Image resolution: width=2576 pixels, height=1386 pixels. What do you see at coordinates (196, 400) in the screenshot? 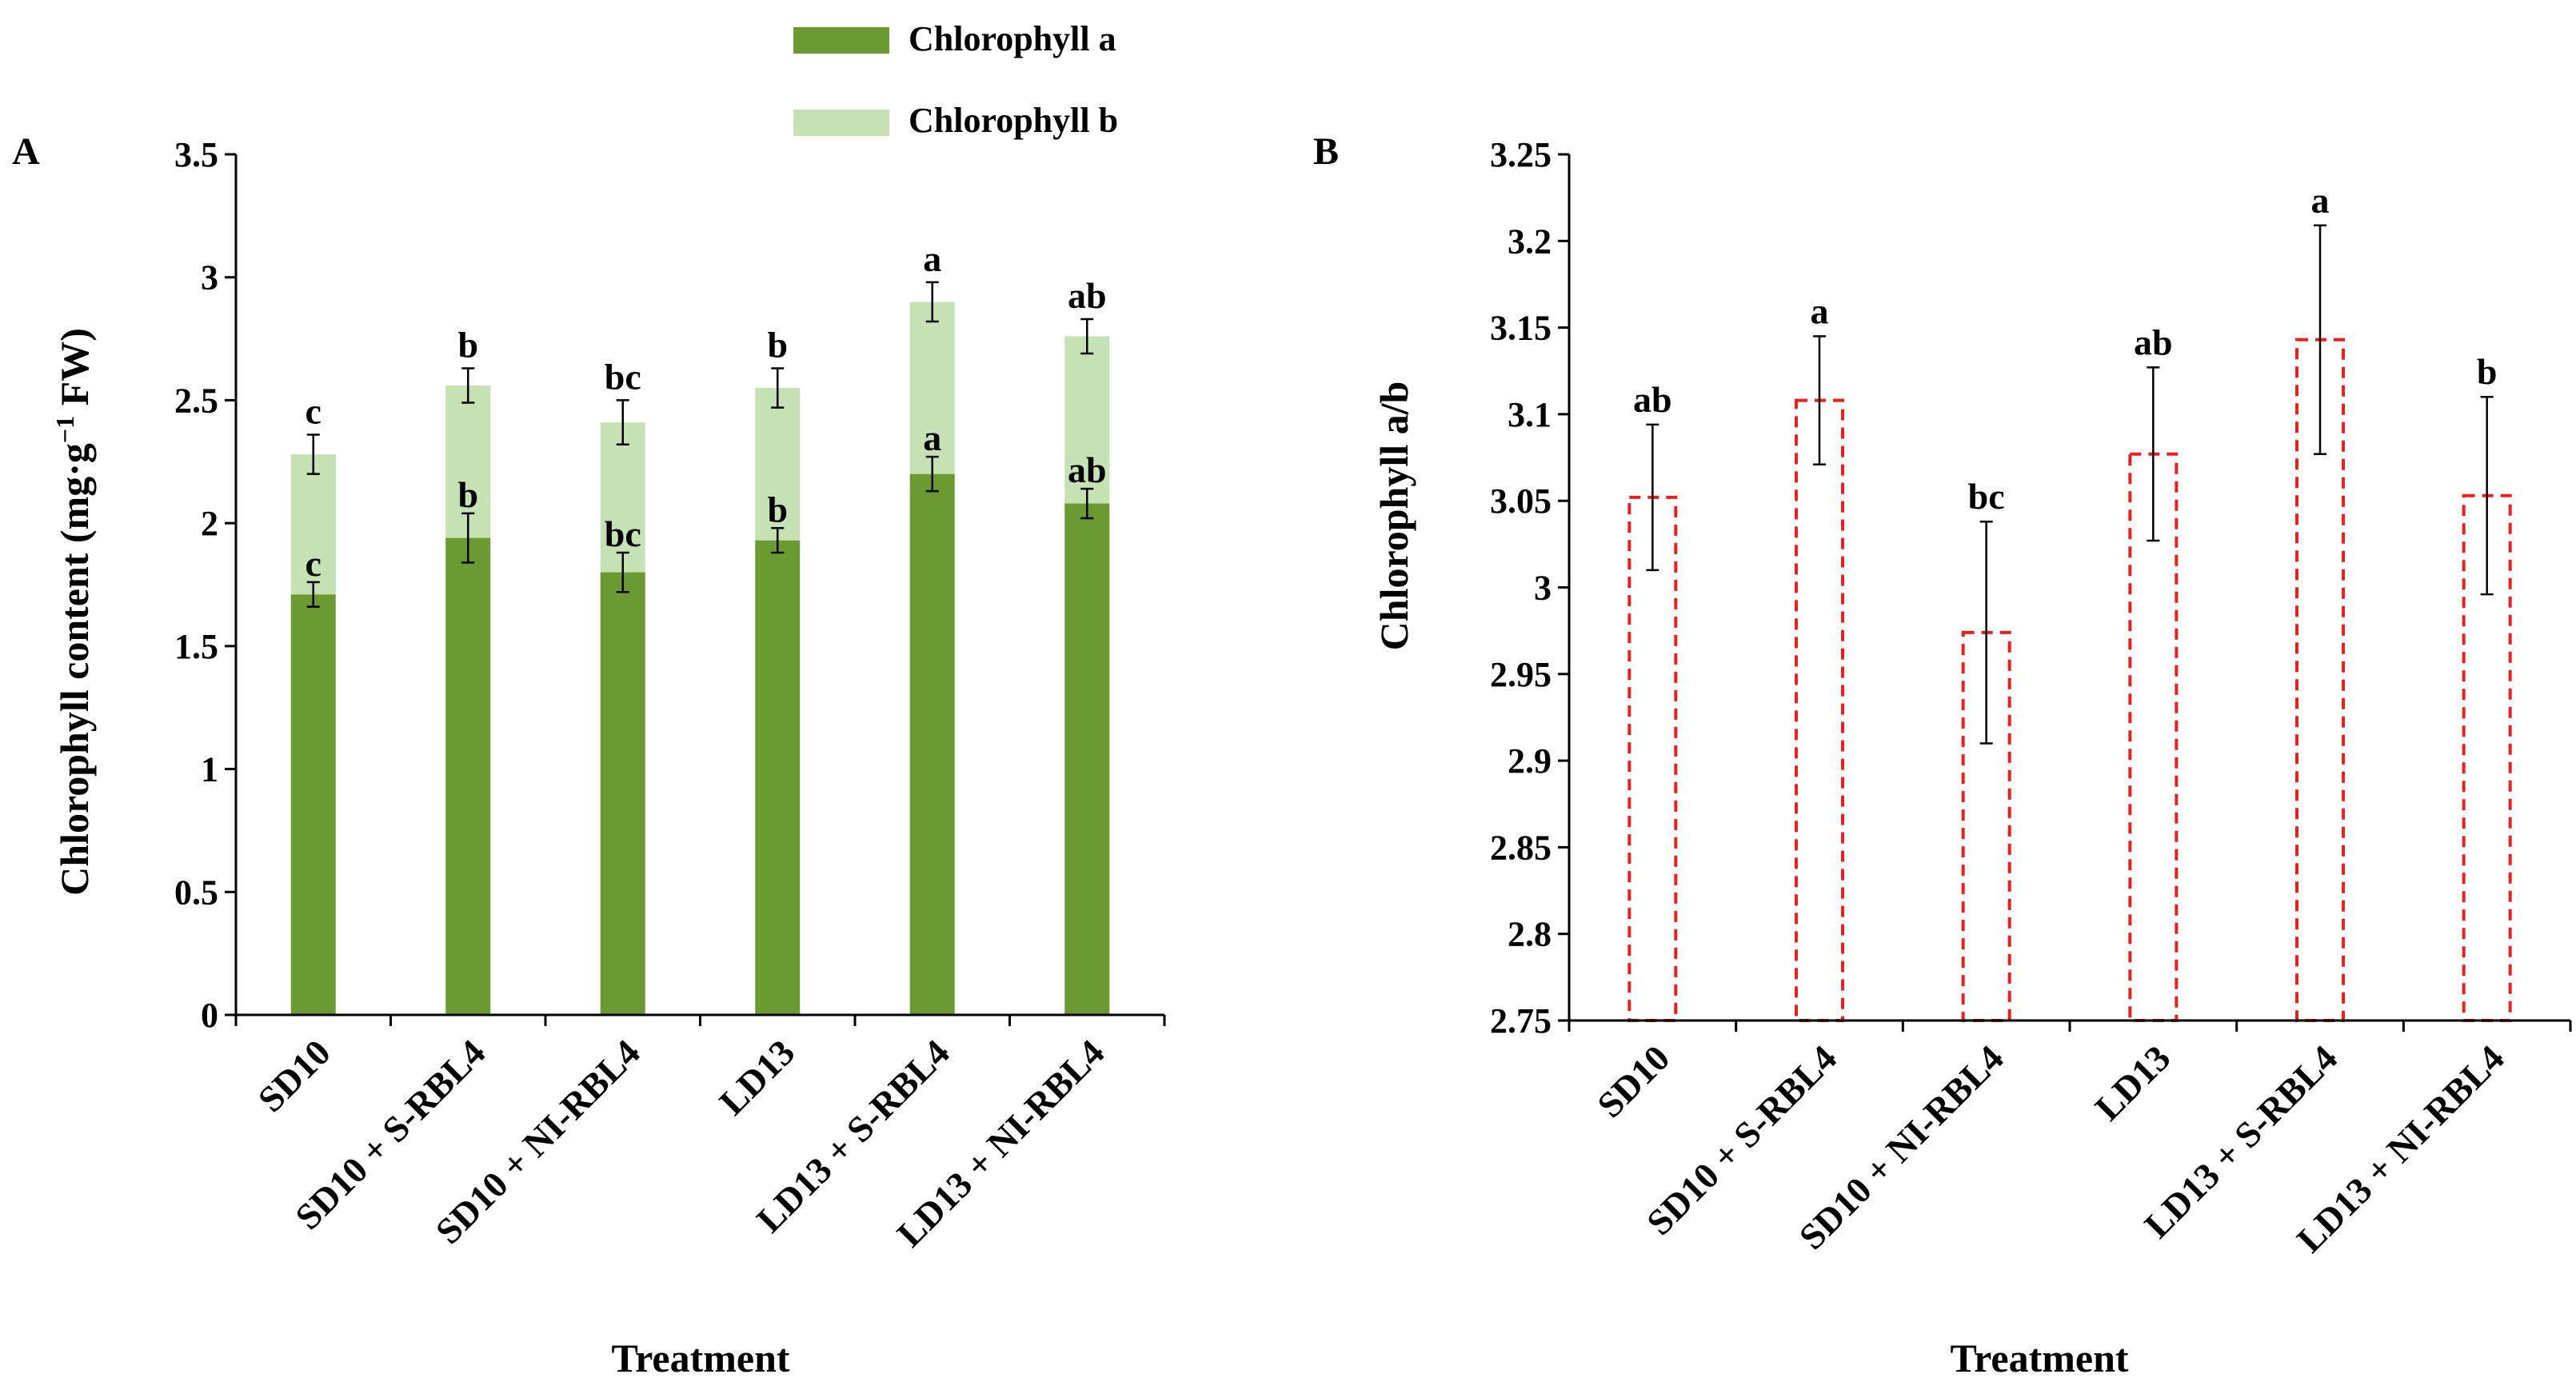
I see `y-tick-label: 2.5` at bounding box center [196, 400].